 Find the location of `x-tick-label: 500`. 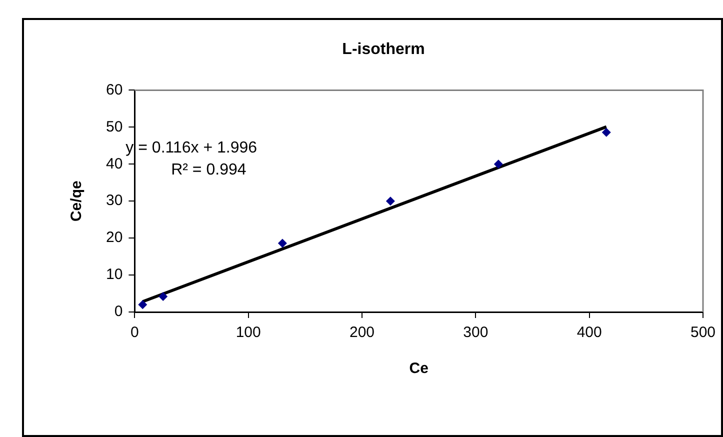

x-tick-label: 500 is located at coordinates (703, 333).